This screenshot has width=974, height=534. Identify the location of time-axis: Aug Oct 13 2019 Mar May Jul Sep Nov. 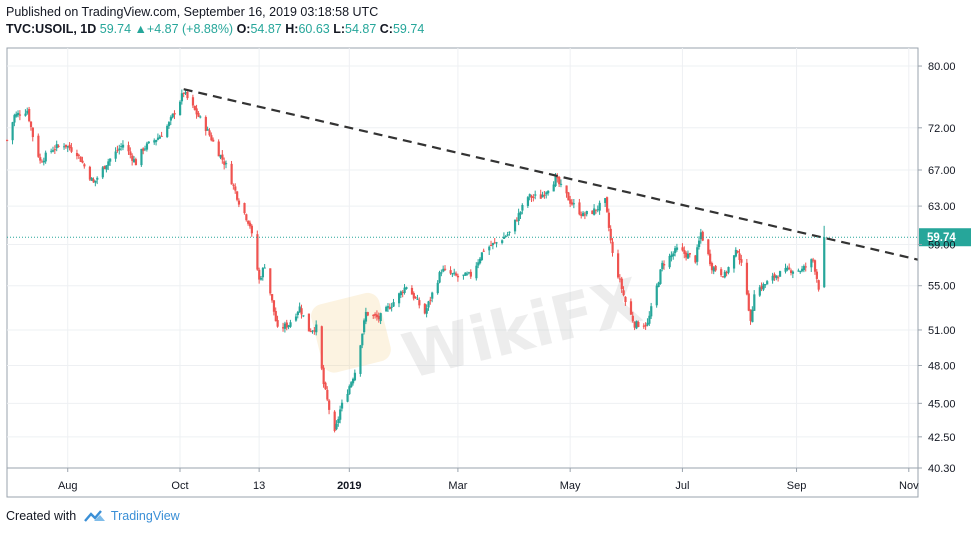
(463, 479).